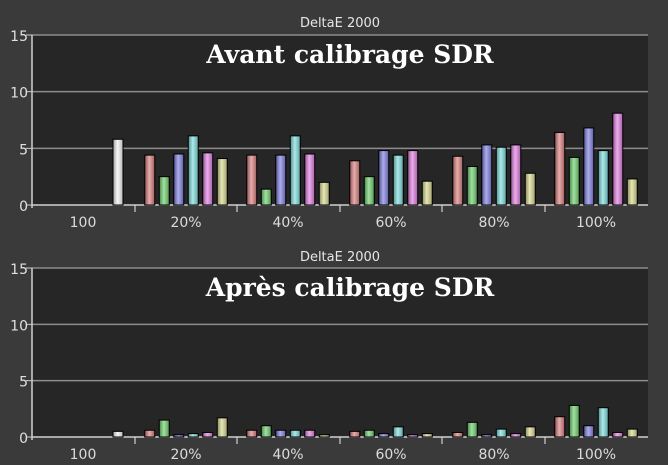 The height and width of the screenshot is (465, 668). What do you see at coordinates (350, 287) in the screenshot?
I see `chart-title: Après calibrage SDR` at bounding box center [350, 287].